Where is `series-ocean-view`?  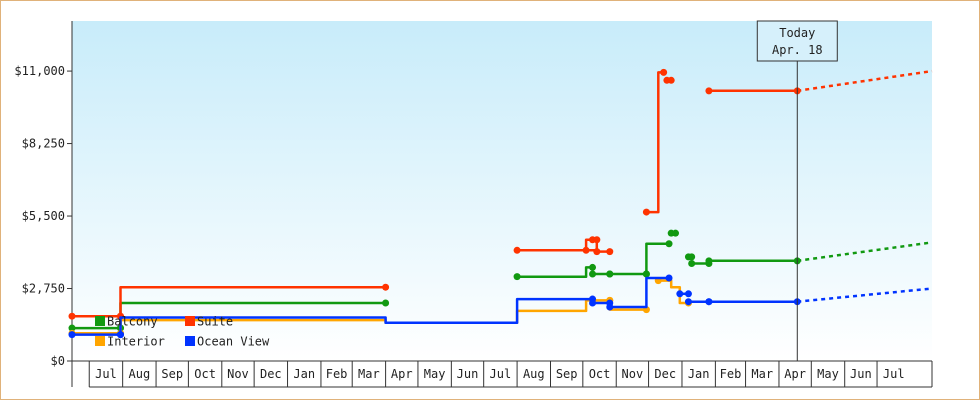
series-ocean-view is located at coordinates (500, 306).